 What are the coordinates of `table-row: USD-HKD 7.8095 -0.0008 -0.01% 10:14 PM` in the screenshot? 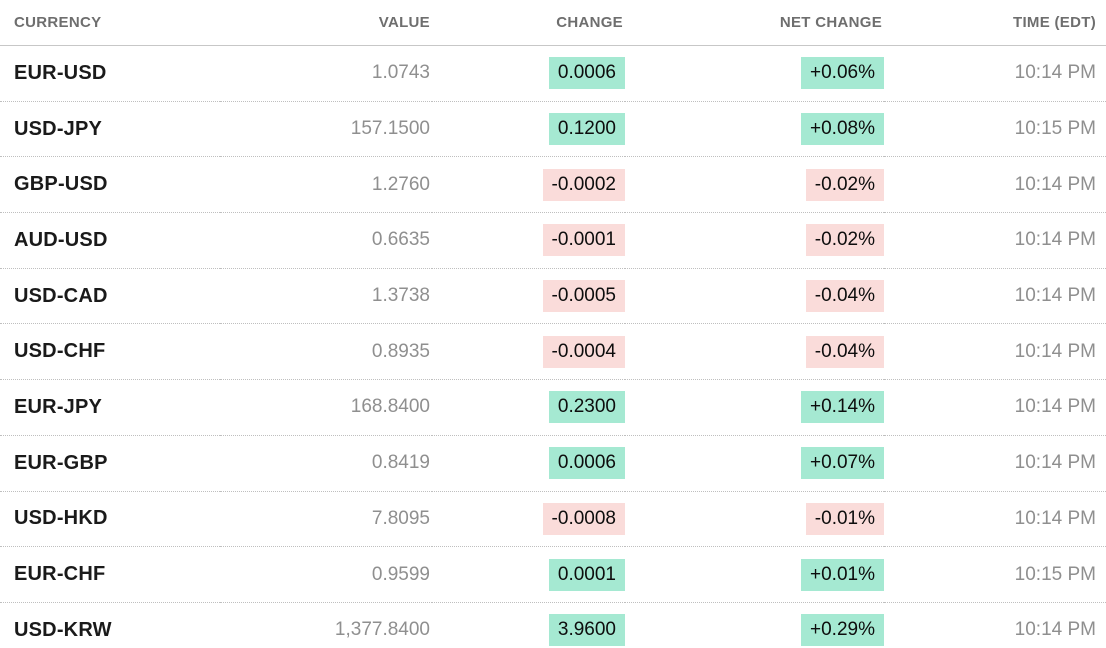 It's located at (553, 519).